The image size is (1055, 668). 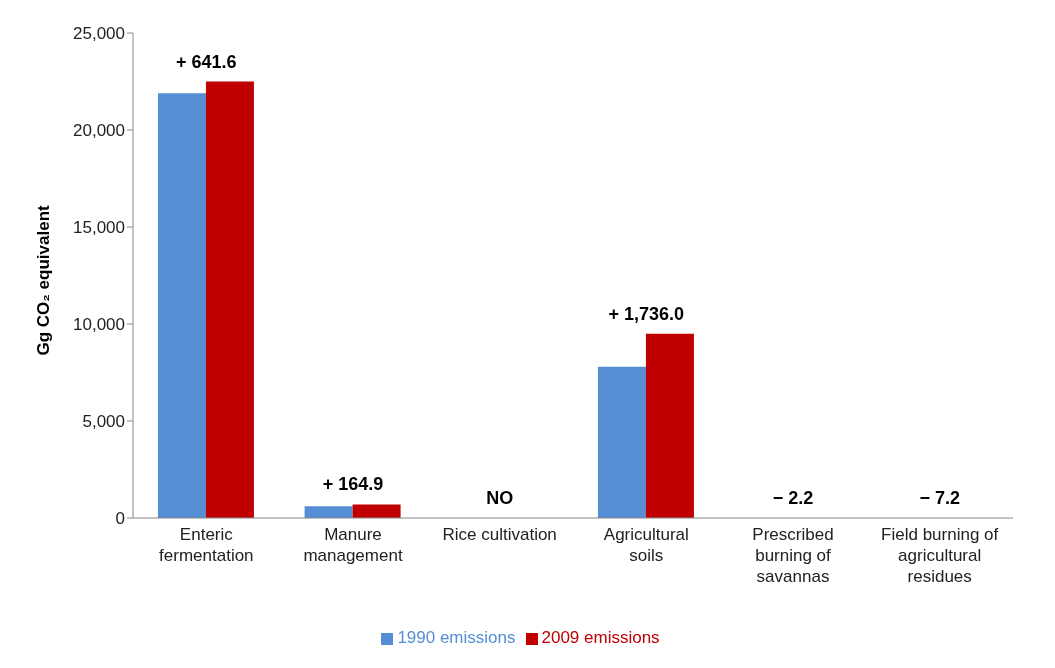 What do you see at coordinates (99, 131) in the screenshot?
I see `y-tick-label: 20,000` at bounding box center [99, 131].